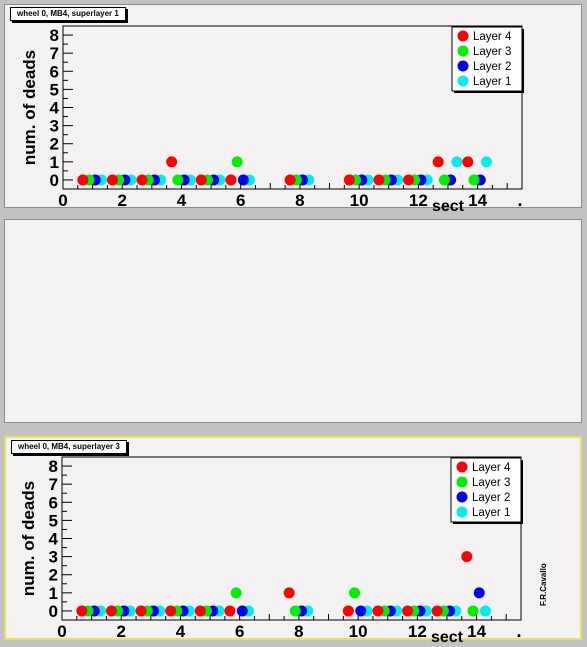  I want to click on credit-label: F.R.Cavallo, so click(543, 584).